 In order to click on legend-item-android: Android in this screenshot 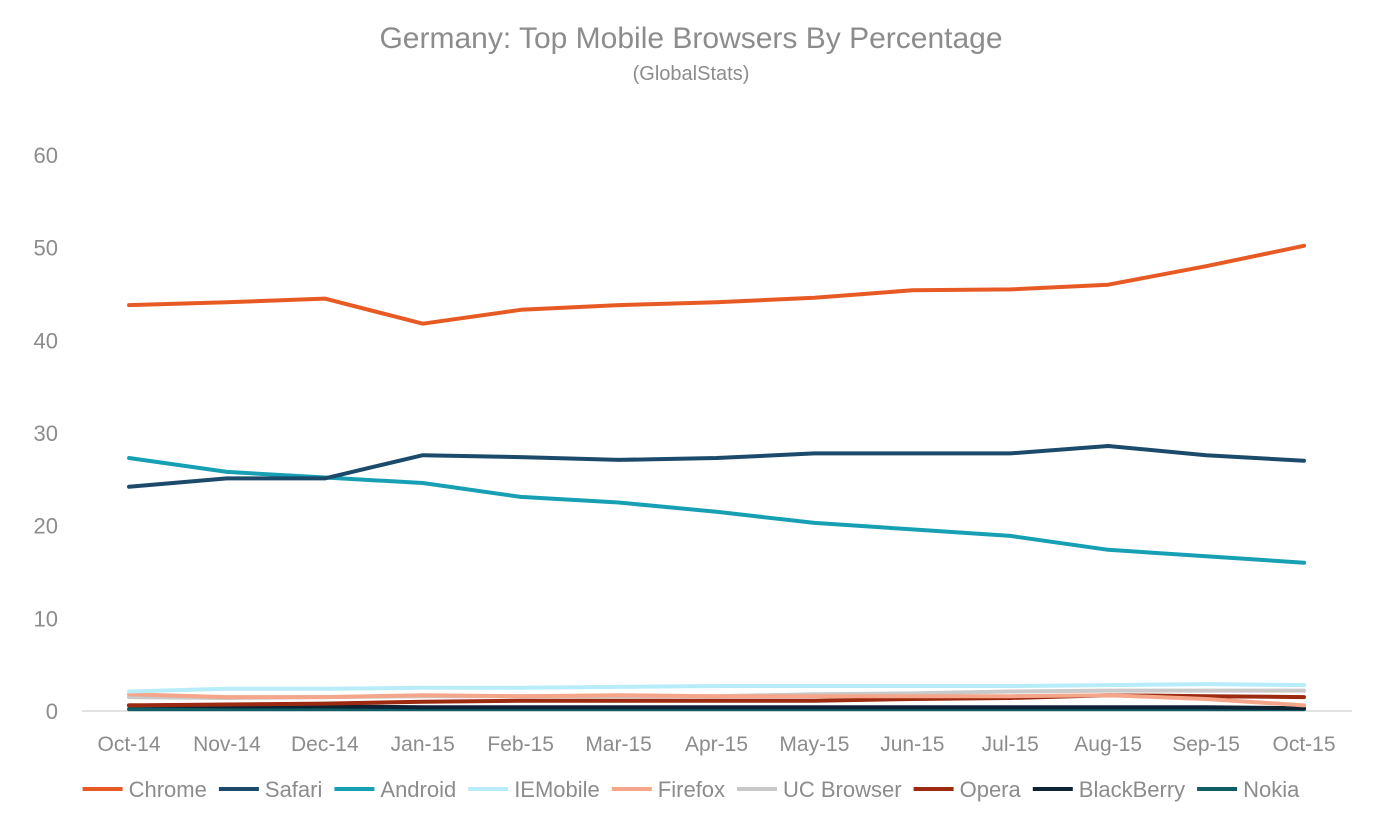, I will do `click(395, 789)`.